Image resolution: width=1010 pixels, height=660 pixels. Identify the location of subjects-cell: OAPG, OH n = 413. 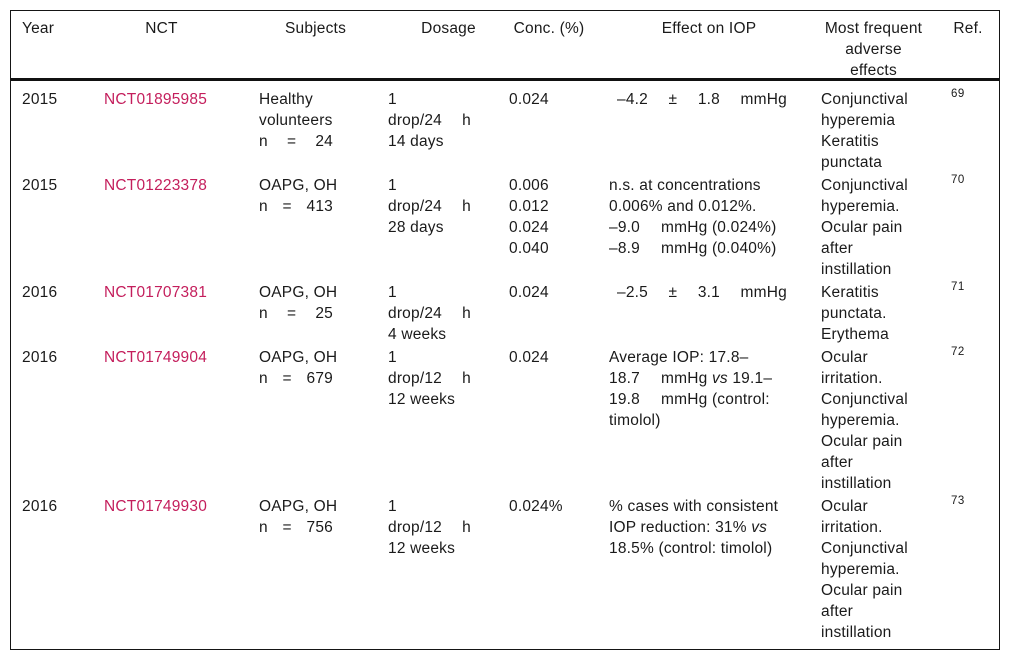
(323, 196).